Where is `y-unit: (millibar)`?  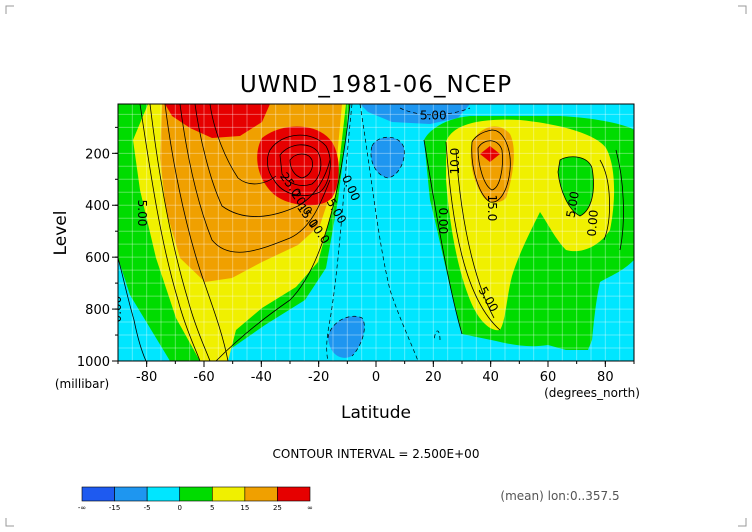 y-unit: (millibar) is located at coordinates (82, 384).